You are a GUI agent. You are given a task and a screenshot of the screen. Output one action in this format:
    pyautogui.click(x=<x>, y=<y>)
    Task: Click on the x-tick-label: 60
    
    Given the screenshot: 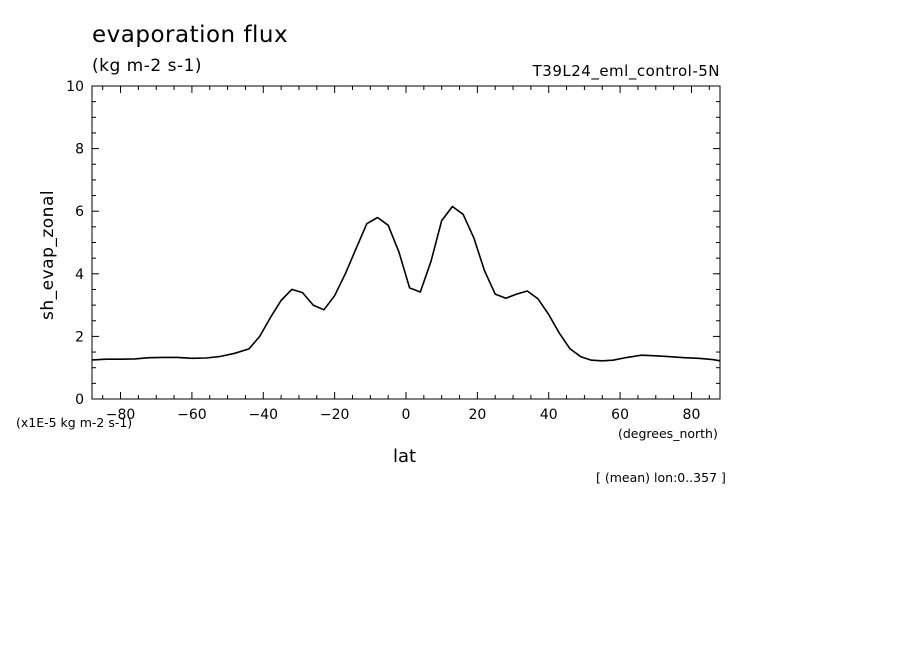 What is the action you would take?
    pyautogui.click(x=620, y=415)
    